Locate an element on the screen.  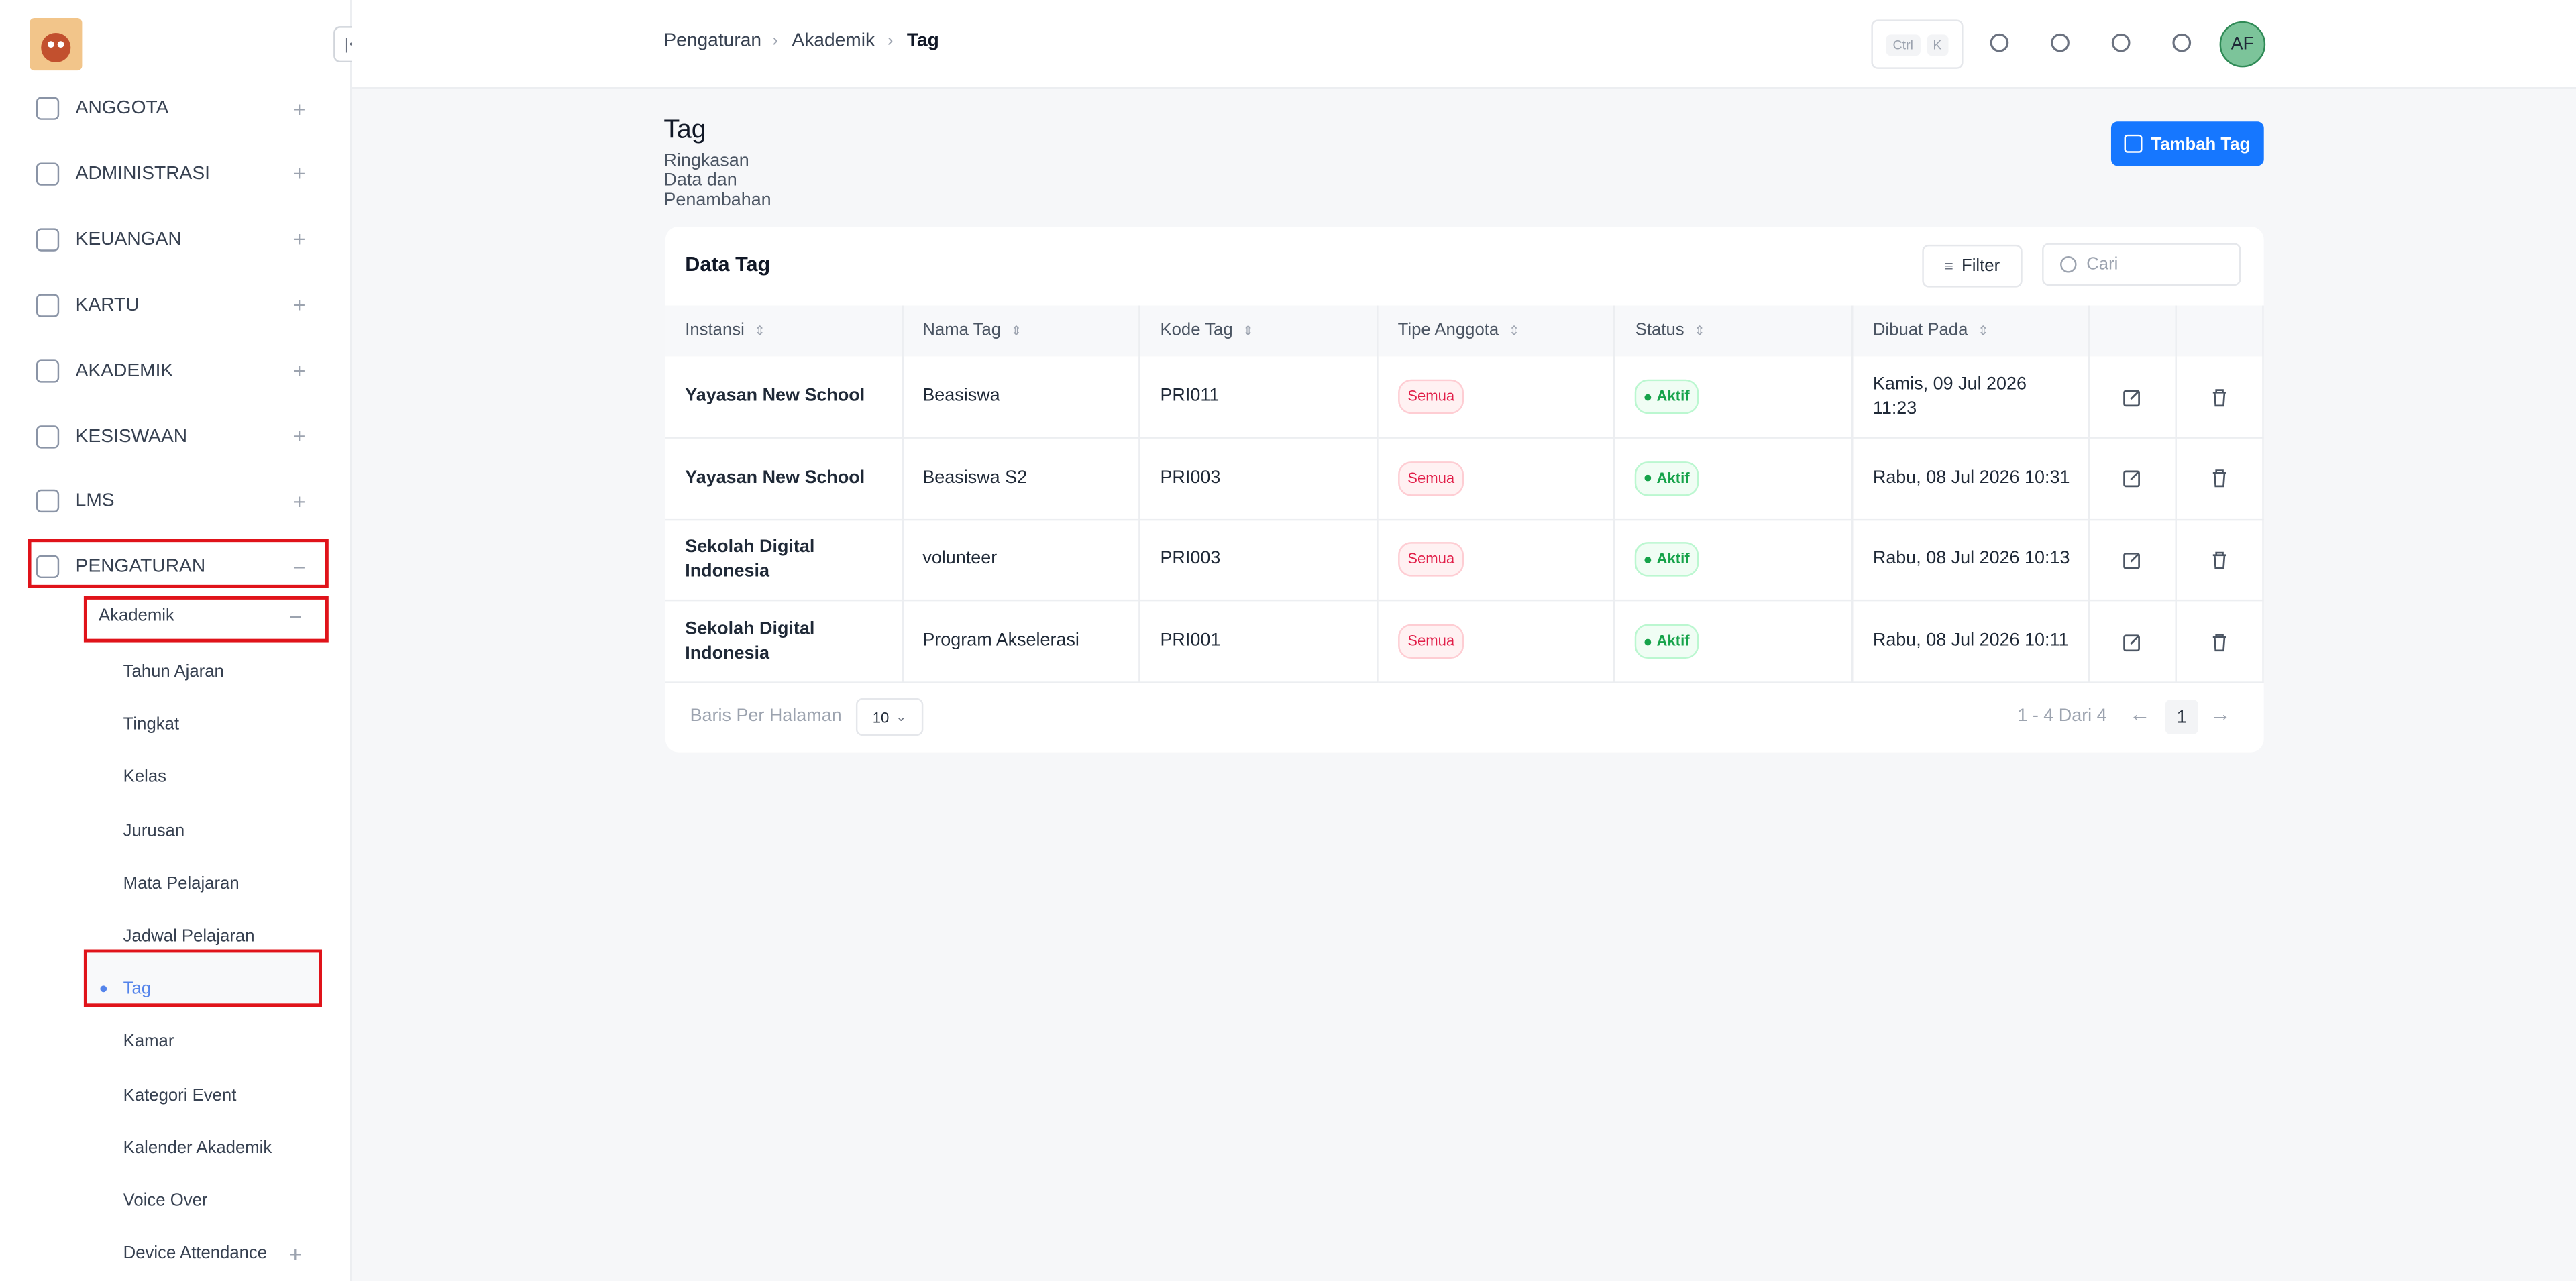
add-icon is located at coordinates (2134, 143).